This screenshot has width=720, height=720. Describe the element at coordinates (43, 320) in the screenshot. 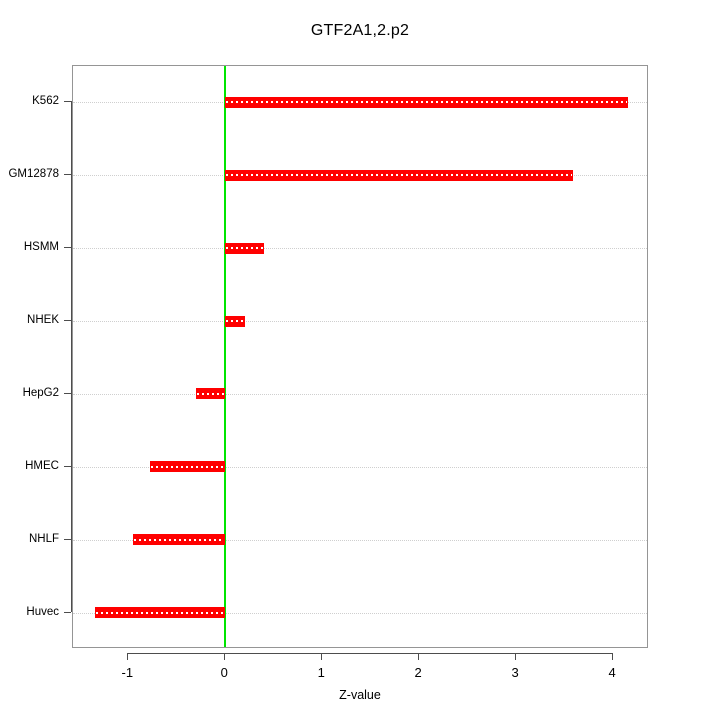

I see `y-tick-label-nhek: NHEK` at that location.